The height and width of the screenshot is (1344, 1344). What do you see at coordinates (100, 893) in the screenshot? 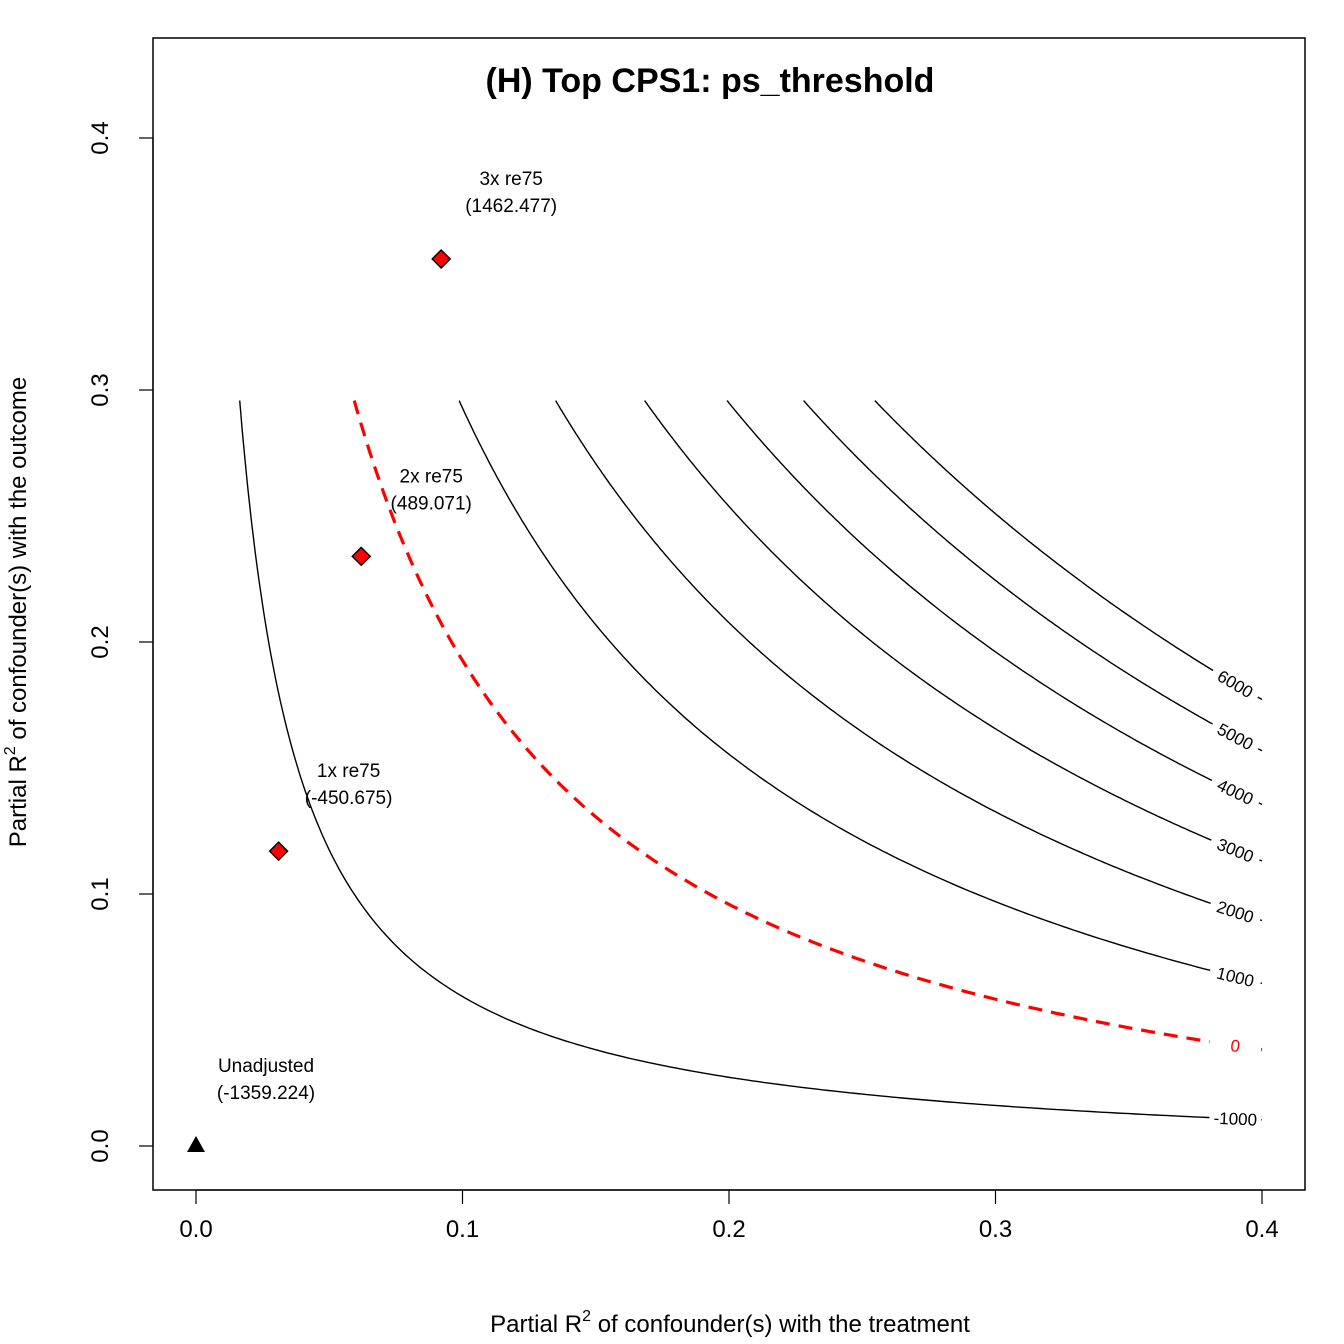
I see `y-tick-label: 0.1` at bounding box center [100, 893].